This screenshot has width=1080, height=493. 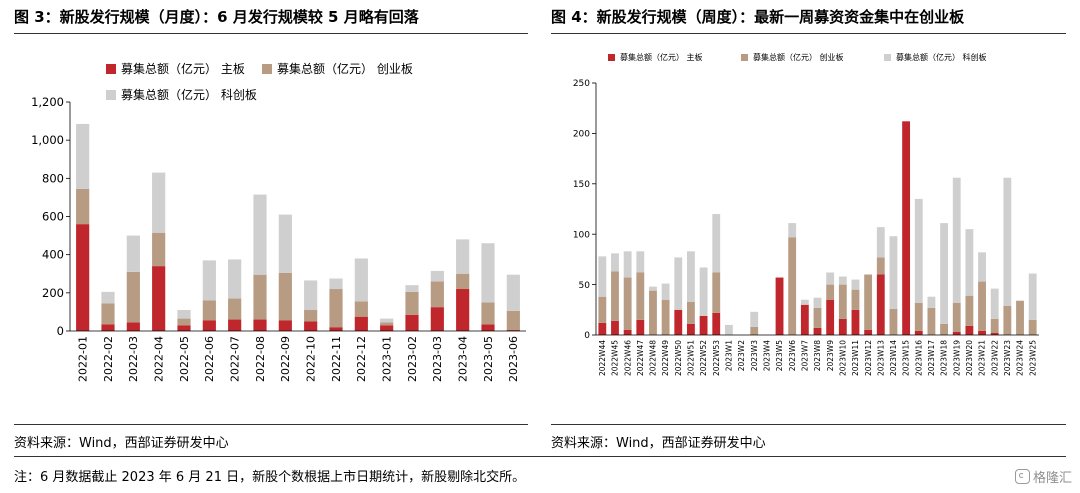 What do you see at coordinates (285, 359) in the screenshot?
I see `x-tick-label: 2022-09` at bounding box center [285, 359].